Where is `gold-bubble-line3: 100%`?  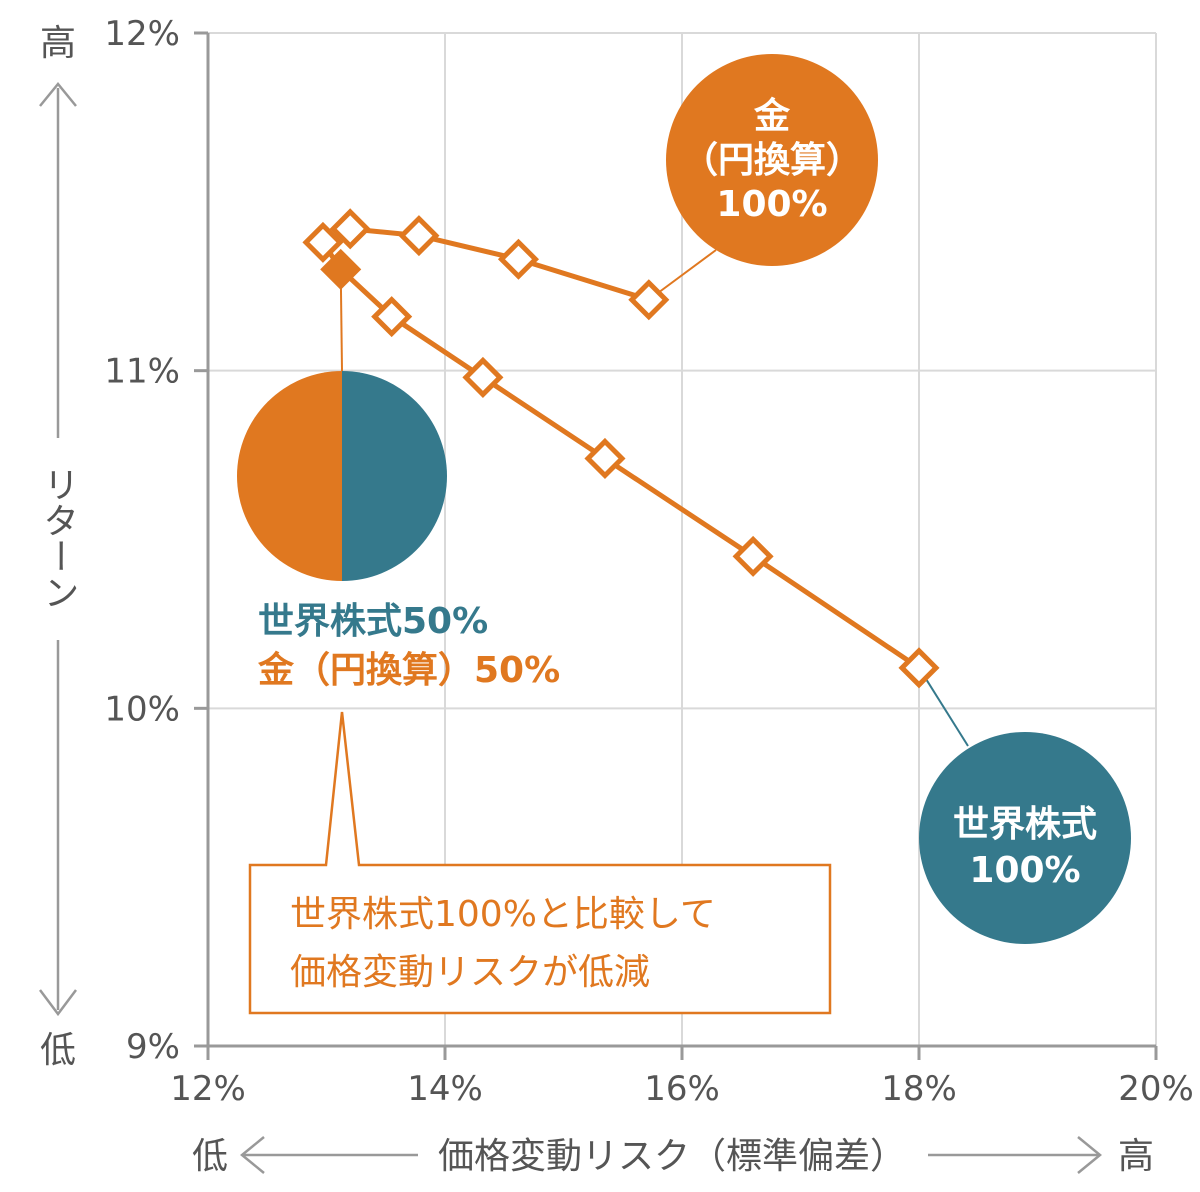 gold-bubble-line3: 100% is located at coordinates (771, 204).